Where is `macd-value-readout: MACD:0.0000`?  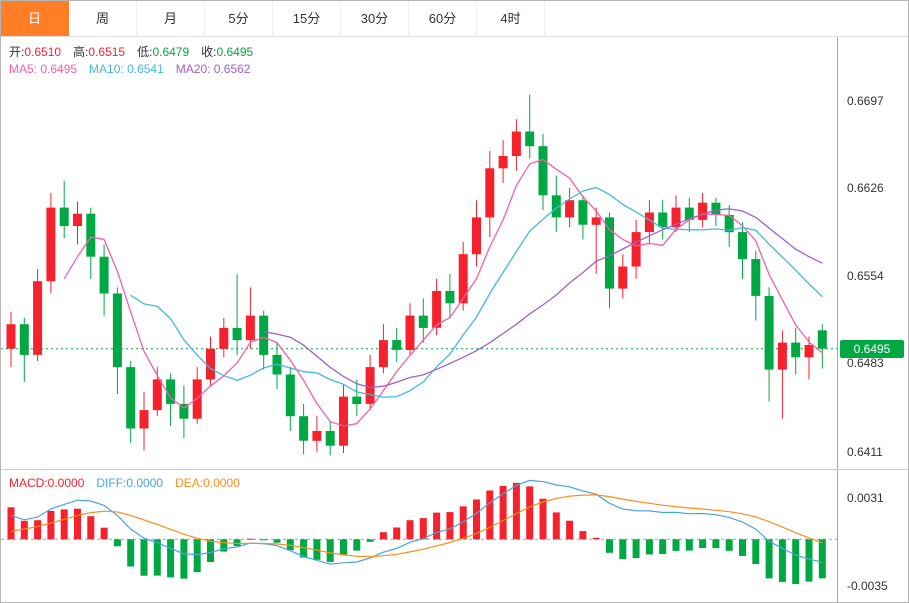 macd-value-readout: MACD:0.0000 is located at coordinates (47, 483).